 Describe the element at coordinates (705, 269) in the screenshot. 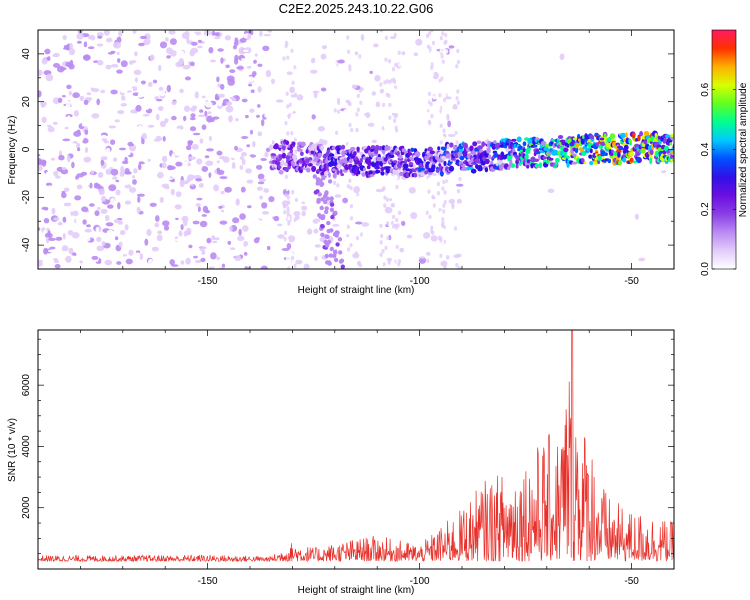

I see `colorbar-tick-label: 0.0` at that location.